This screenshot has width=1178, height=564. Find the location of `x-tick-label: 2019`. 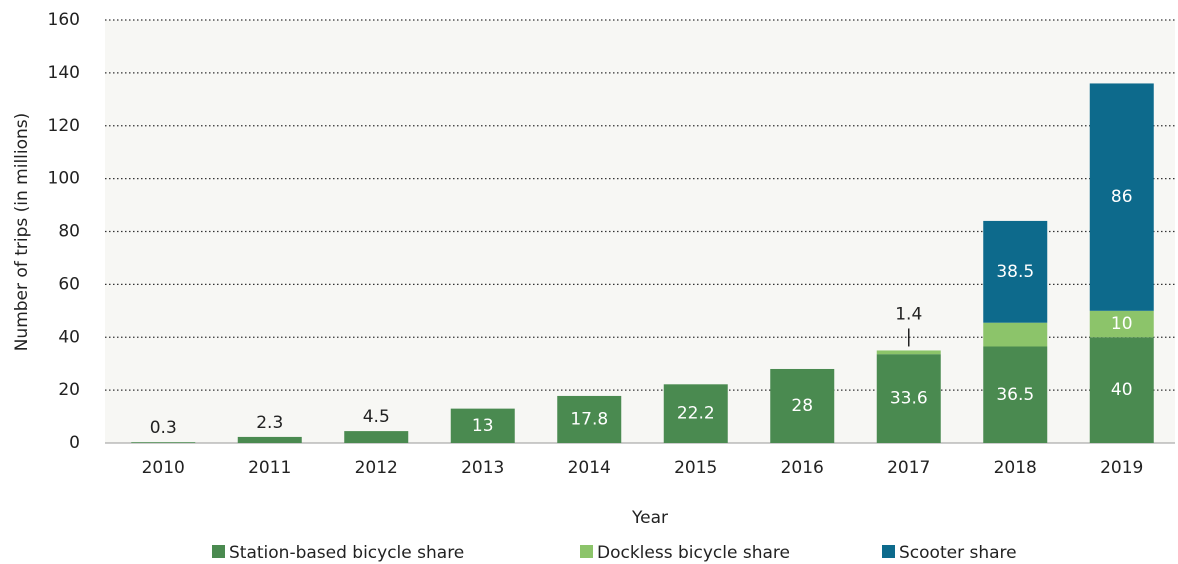

x-tick-label: 2019 is located at coordinates (1121, 468).